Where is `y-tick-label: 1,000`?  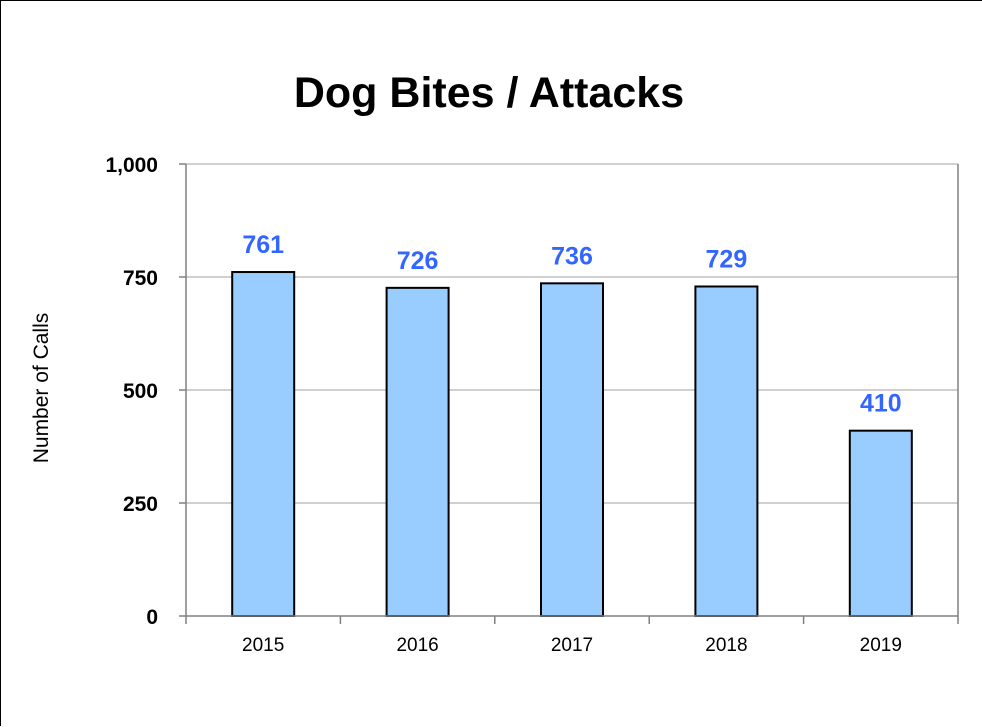 y-tick-label: 1,000 is located at coordinates (131, 165).